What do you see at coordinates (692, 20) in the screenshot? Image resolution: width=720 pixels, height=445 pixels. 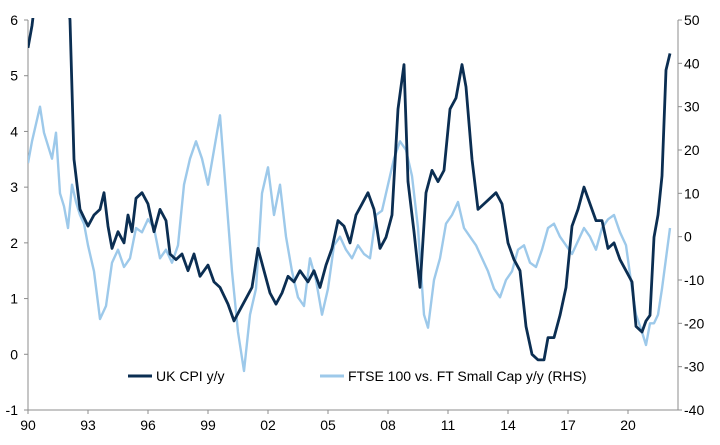 I see `right-tick-label: 50` at bounding box center [692, 20].